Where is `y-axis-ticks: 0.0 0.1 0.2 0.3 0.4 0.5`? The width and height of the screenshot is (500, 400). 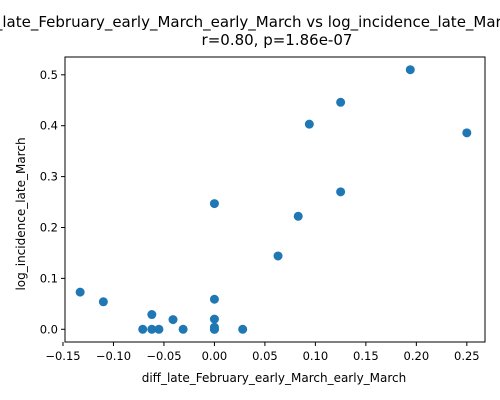
y-axis-ticks: 0.0 0.1 0.2 0.3 0.4 0.5 is located at coordinates (52, 202).